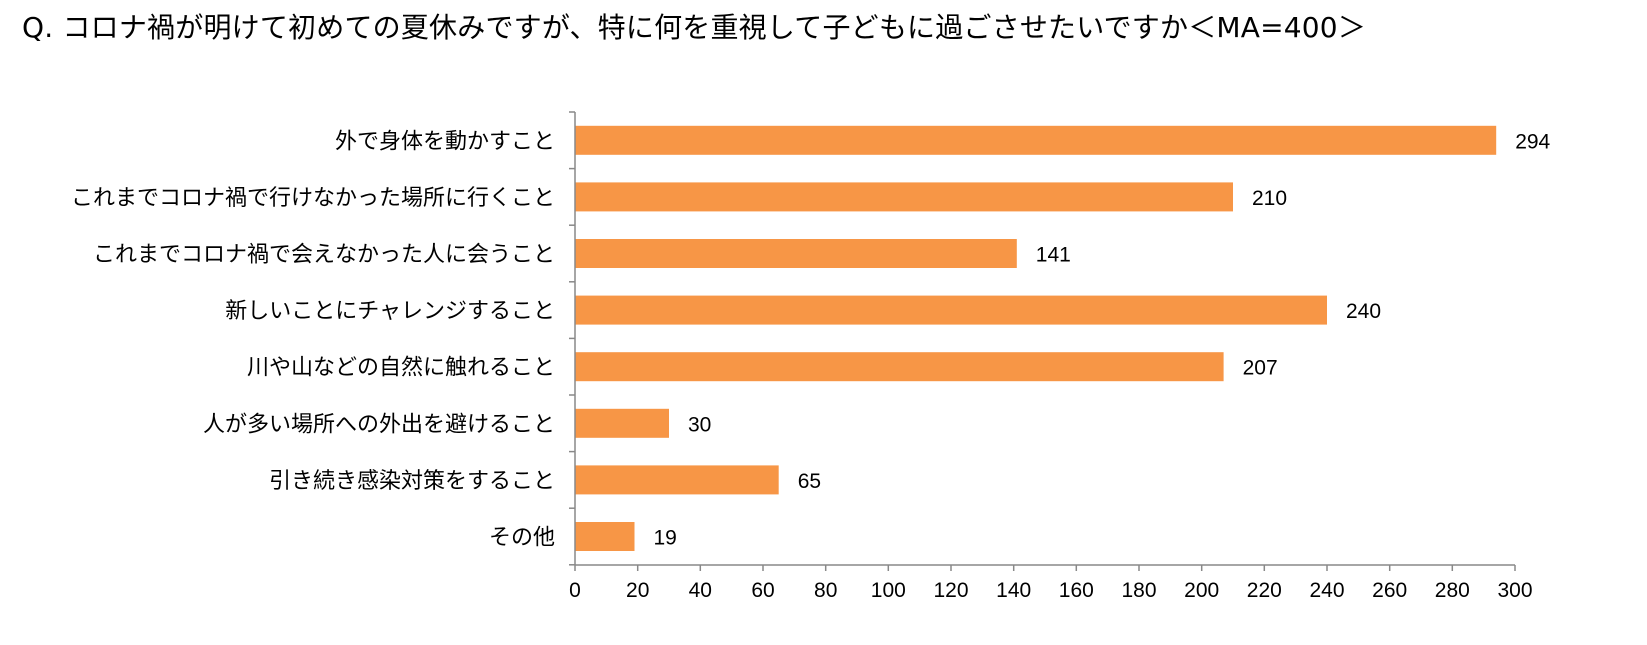 This screenshot has width=1647, height=645. Describe the element at coordinates (1269, 198) in the screenshot. I see `data-label: 210` at that location.